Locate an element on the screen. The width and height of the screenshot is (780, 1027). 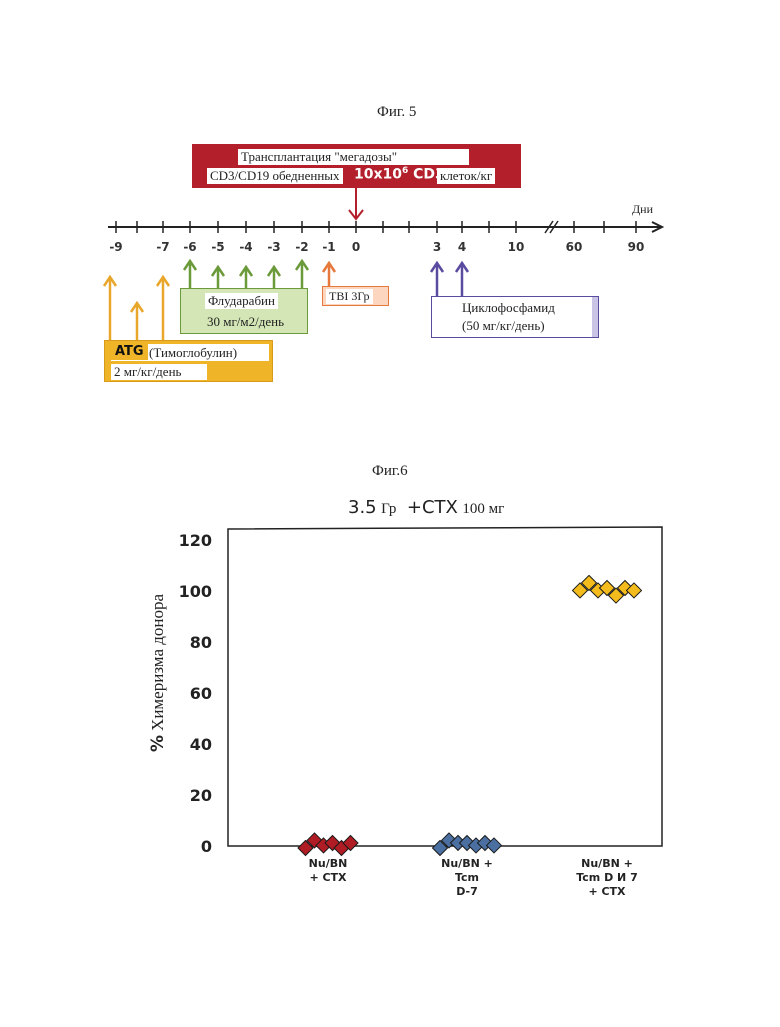
y-tick-label: 120 is located at coordinates (195, 540).